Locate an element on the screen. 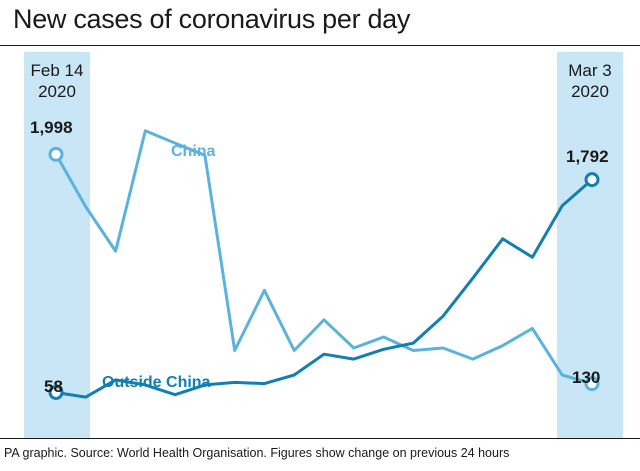 This screenshot has width=640, height=471. bottom-divider is located at coordinates (320, 438).